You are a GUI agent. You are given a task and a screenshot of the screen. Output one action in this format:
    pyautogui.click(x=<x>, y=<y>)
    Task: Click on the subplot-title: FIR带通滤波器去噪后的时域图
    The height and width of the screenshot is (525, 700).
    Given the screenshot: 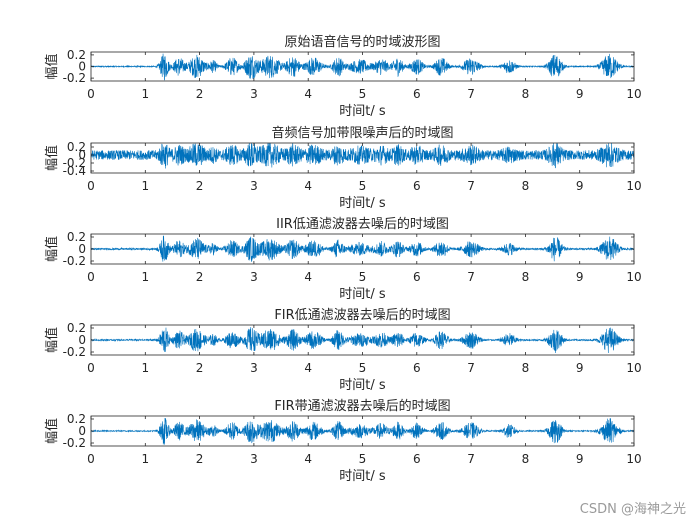 What is the action you would take?
    pyautogui.click(x=362, y=406)
    